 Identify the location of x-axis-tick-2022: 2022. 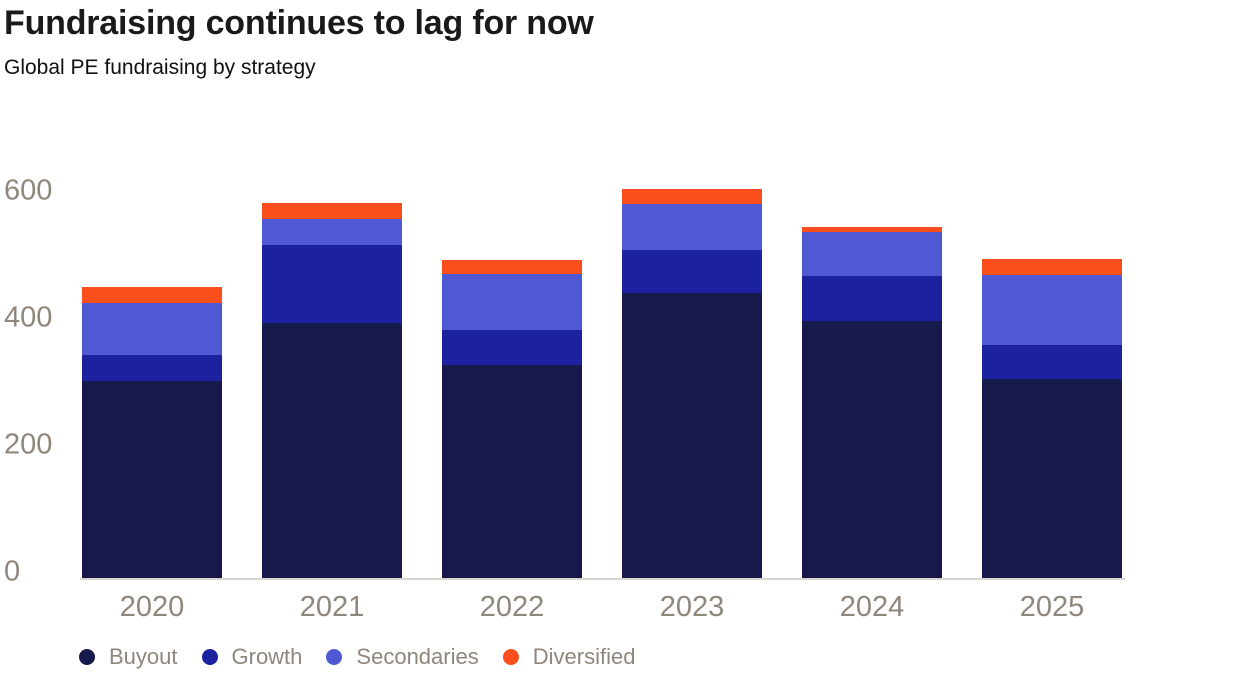
(512, 607).